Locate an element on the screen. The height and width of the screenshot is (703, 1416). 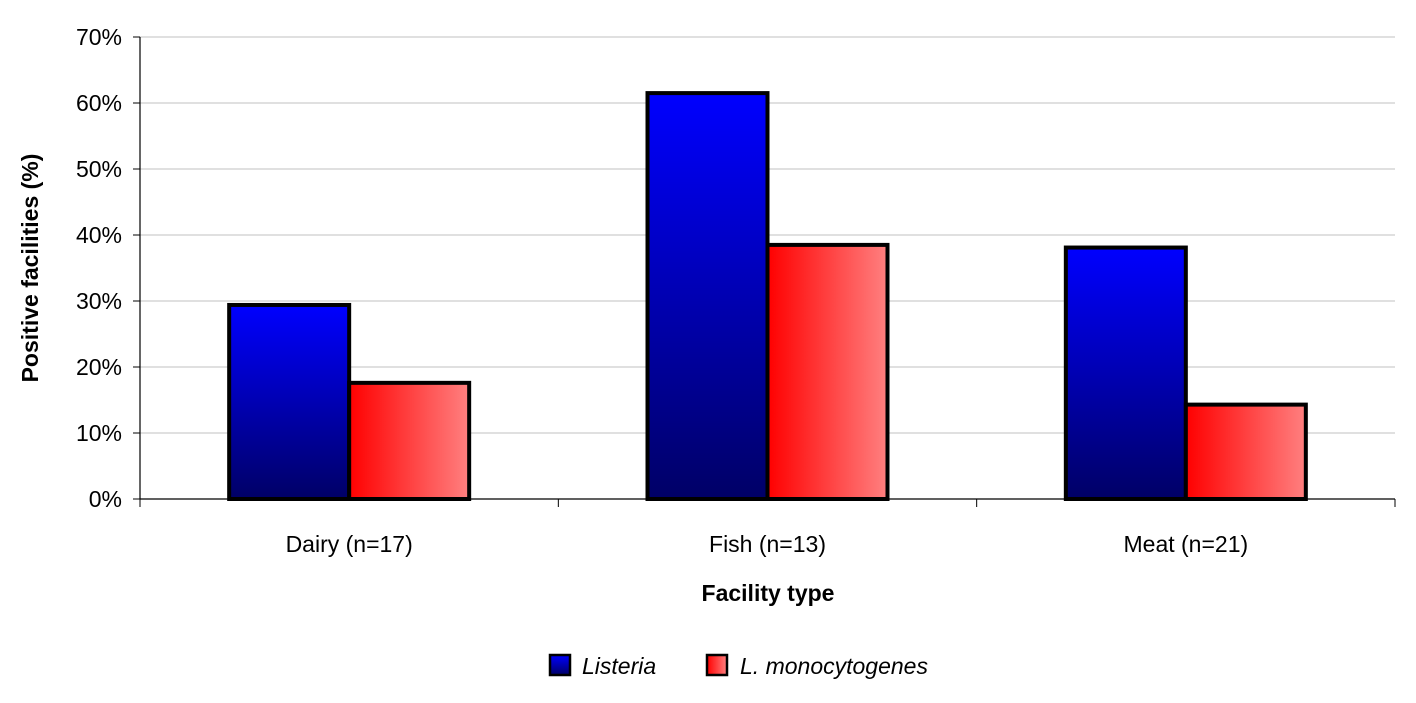
x-category-label: Meat (n=21) is located at coordinates (1186, 544).